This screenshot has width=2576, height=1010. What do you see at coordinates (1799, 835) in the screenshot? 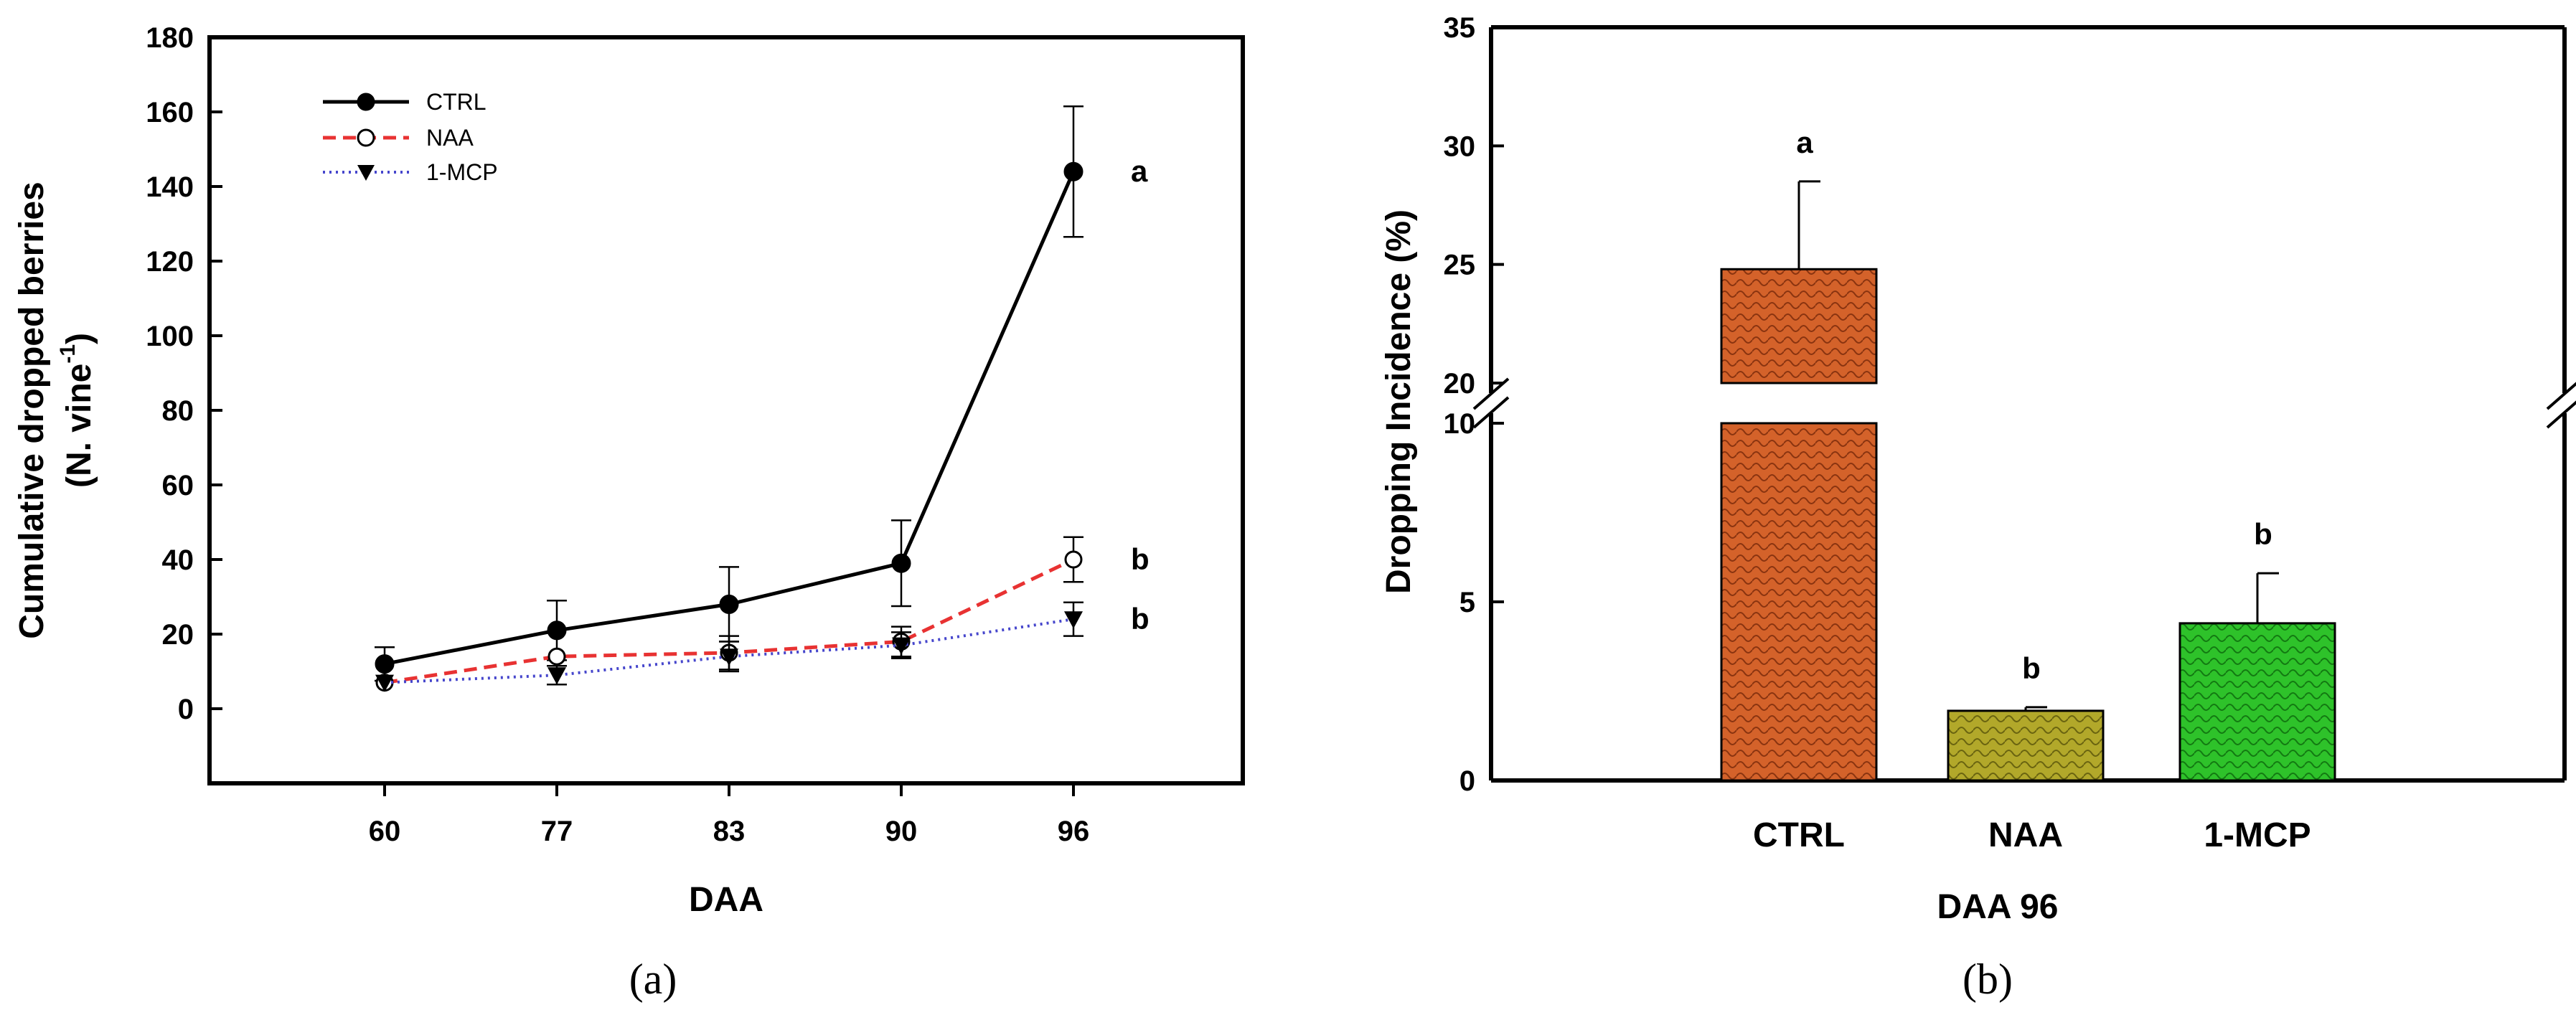
I see `x-tick-label-ctrl: CTRL` at bounding box center [1799, 835].